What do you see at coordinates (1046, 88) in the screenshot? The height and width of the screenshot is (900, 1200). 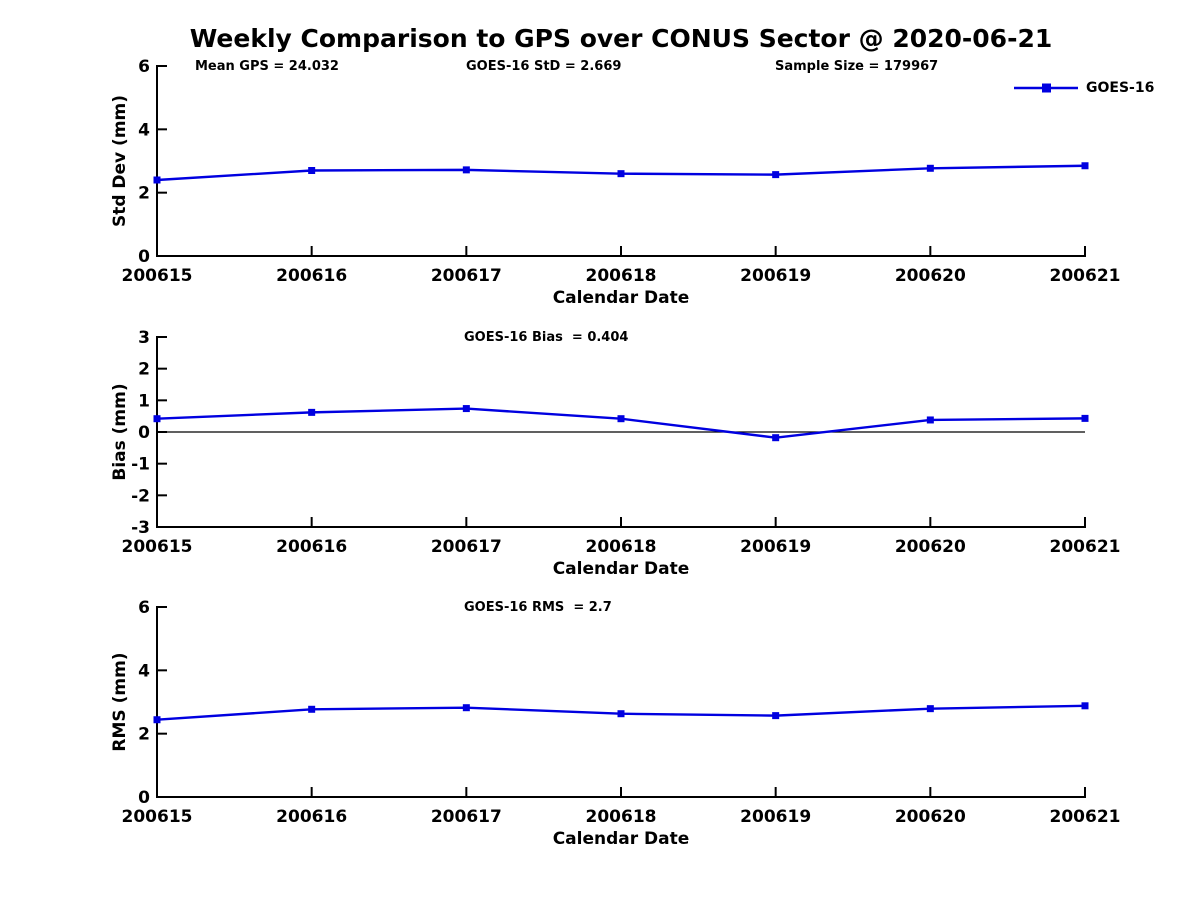 I see `legend-line-icon` at bounding box center [1046, 88].